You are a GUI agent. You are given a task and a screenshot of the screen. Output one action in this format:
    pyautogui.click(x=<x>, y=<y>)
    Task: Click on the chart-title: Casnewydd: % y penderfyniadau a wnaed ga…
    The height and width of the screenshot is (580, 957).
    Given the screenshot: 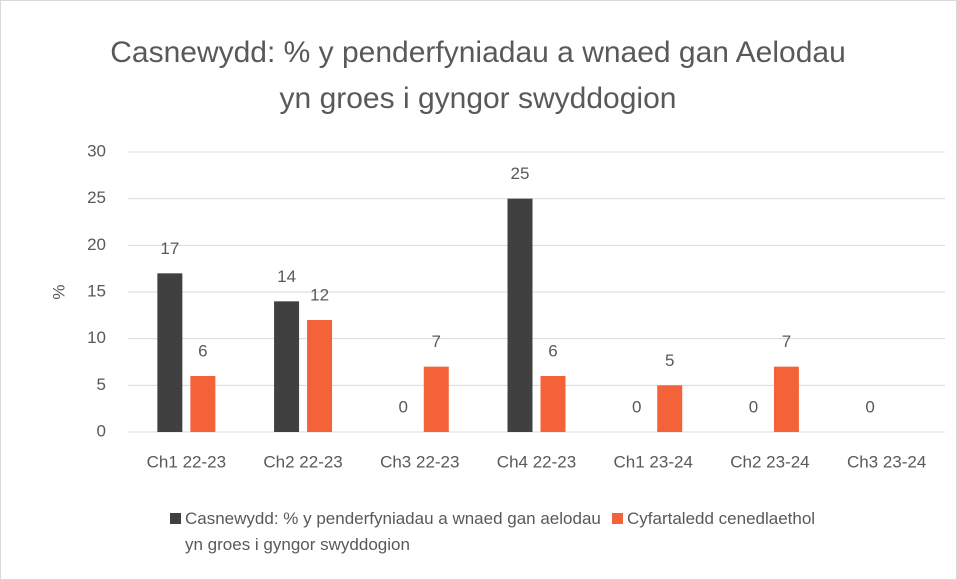 What is the action you would take?
    pyautogui.click(x=478, y=75)
    